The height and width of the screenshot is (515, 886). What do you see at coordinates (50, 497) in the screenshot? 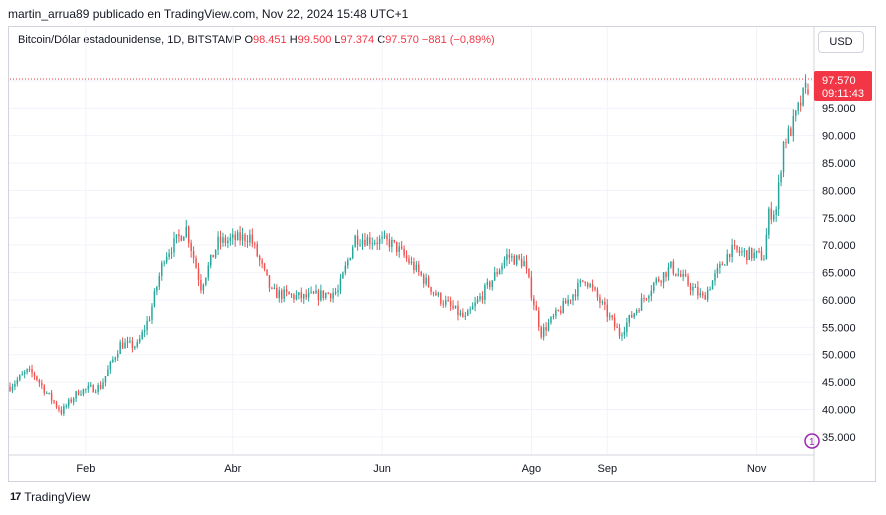
I see `tradingview-footer: 17 TradingView` at bounding box center [50, 497].